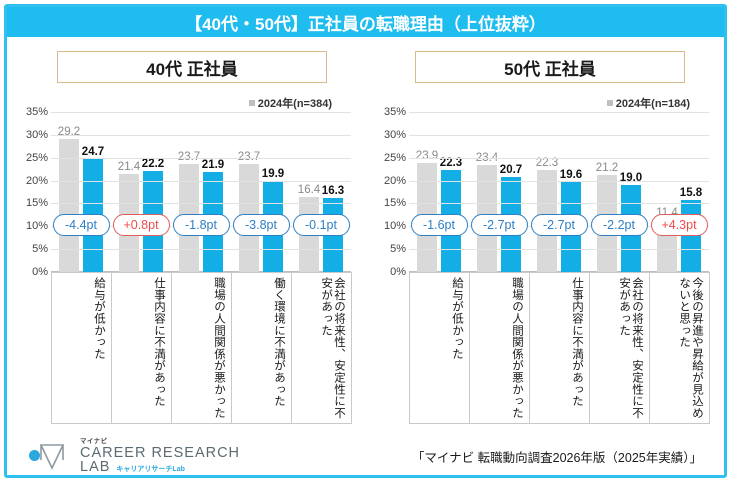  Describe the element at coordinates (511, 170) in the screenshot. I see `bar-value-label: 20.7` at that location.